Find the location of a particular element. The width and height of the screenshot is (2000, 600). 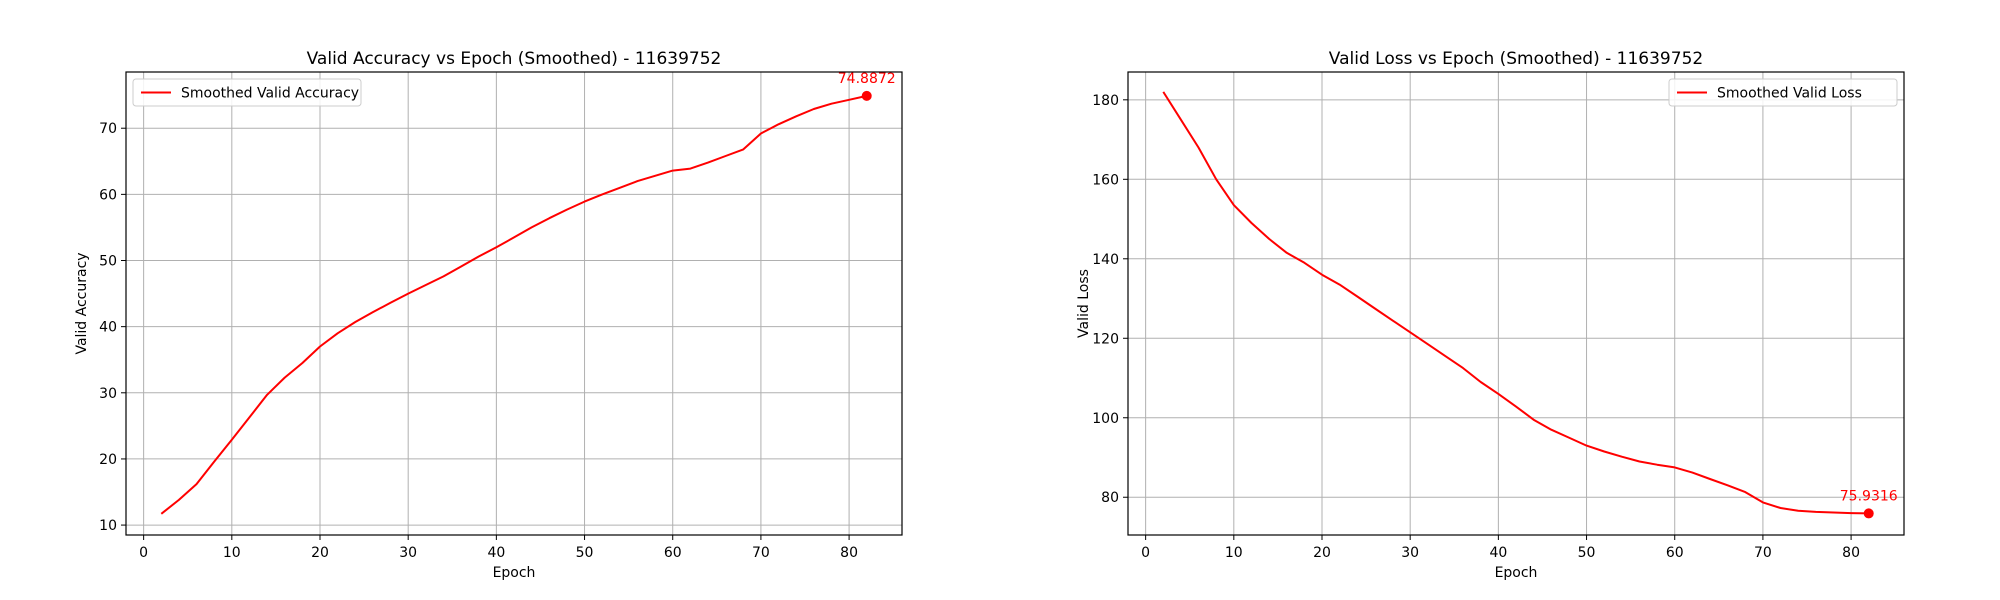

y-axis-label: Valid Accuracy is located at coordinates (82, 303).